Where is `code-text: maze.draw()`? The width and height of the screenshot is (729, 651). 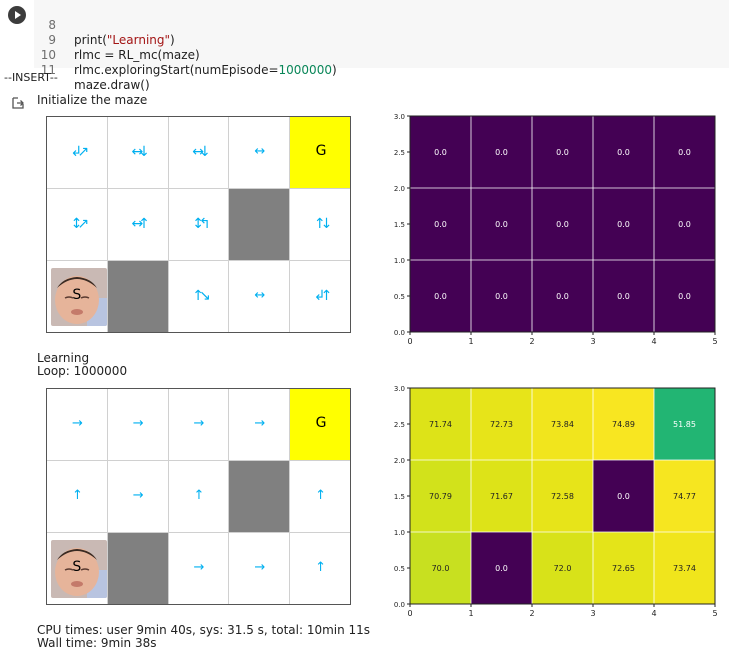
code-text: maze.draw() is located at coordinates (112, 85).